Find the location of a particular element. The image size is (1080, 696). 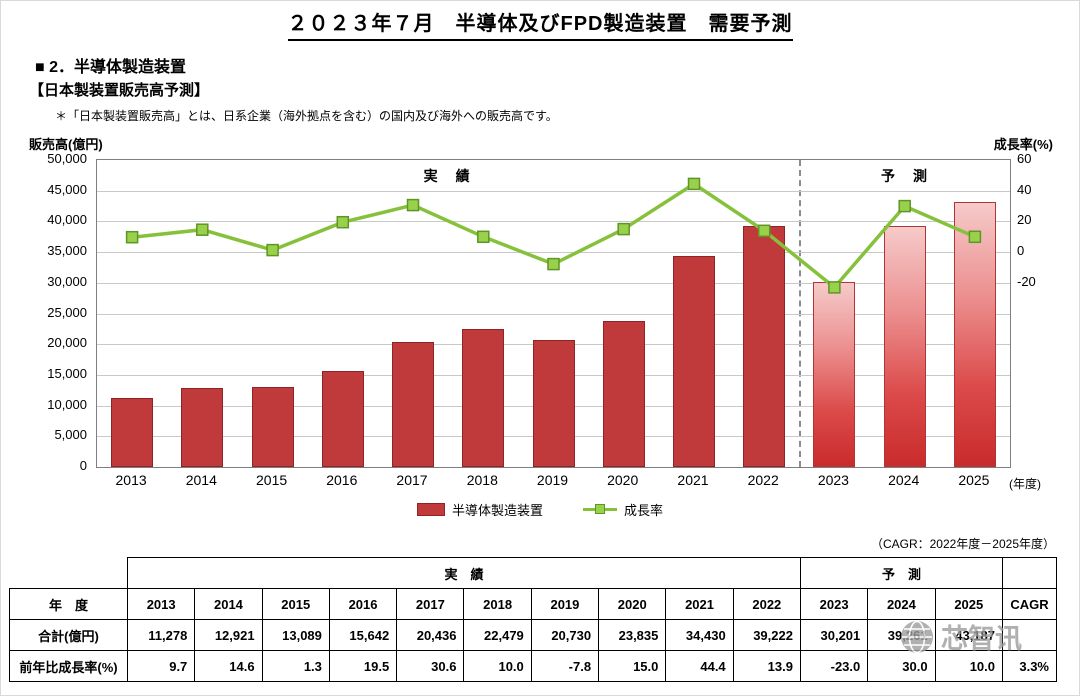

left-axis-tick-label: 5,000 is located at coordinates (70, 435).